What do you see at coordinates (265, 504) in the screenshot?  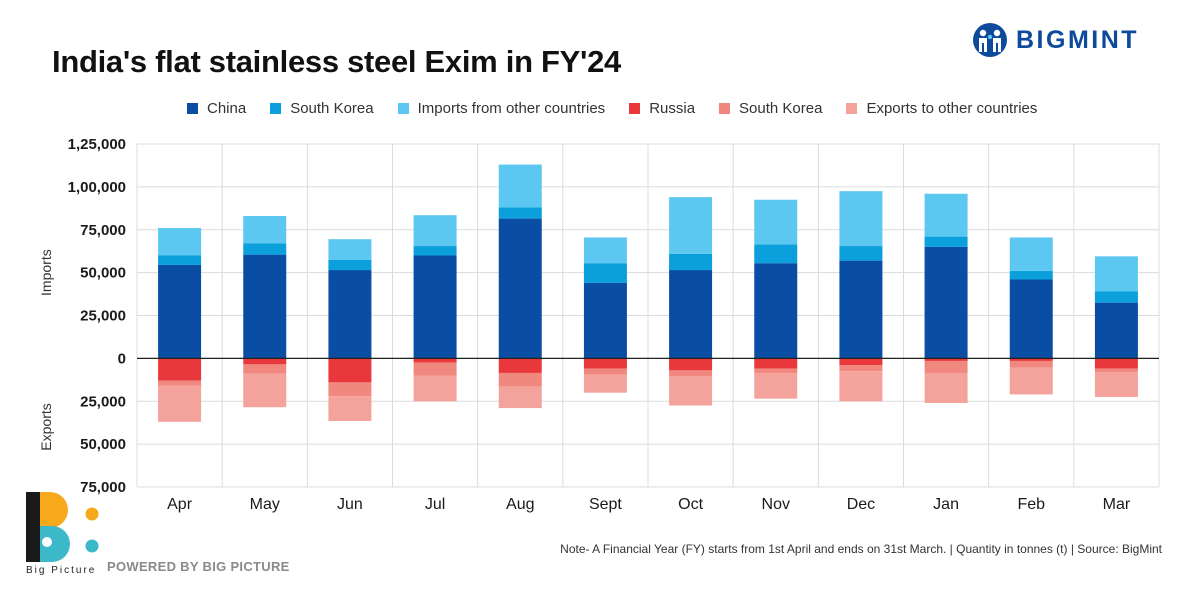 I see `x-tick-label: May` at bounding box center [265, 504].